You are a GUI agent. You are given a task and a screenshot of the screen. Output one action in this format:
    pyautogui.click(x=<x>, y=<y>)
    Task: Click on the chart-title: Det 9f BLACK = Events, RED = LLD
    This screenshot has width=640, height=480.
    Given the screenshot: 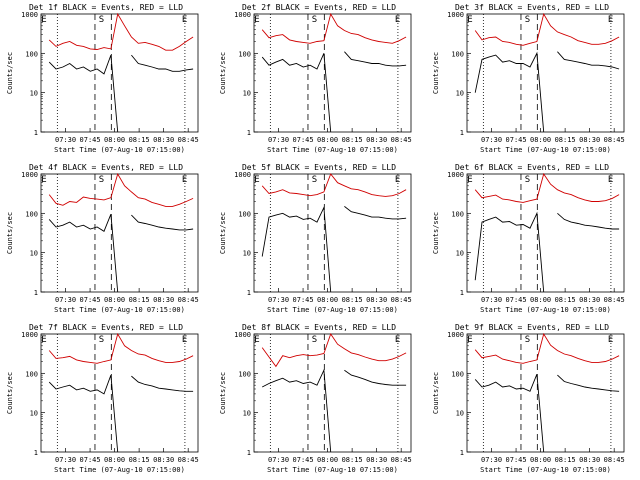 What is the action you would take?
    pyautogui.click(x=532, y=327)
    